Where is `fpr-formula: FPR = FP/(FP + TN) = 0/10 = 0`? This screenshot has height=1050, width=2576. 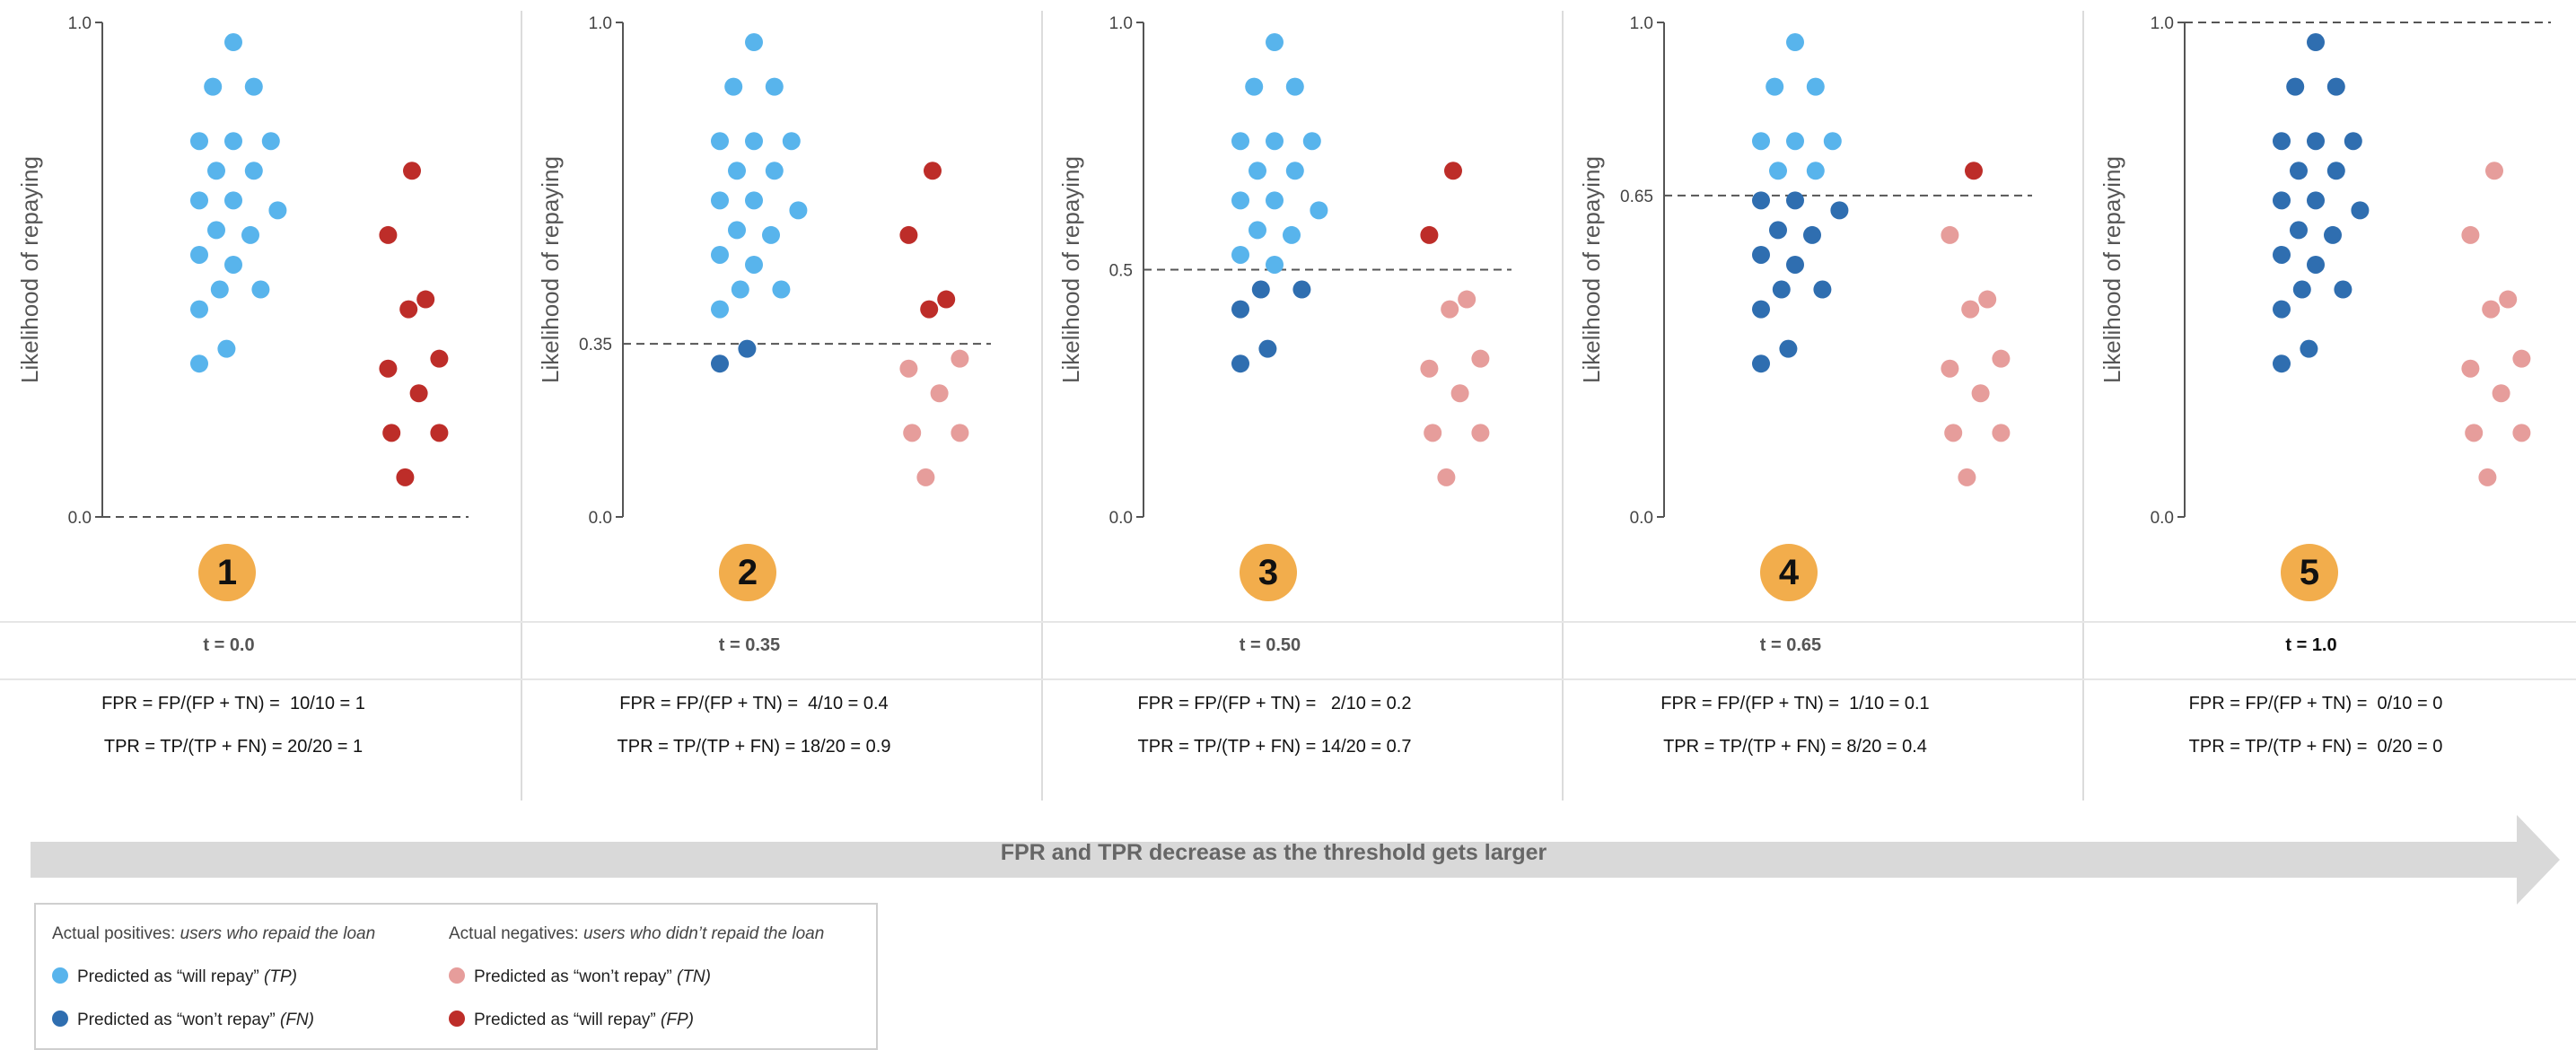
fpr-formula: FPR = FP/(FP + TN) = 0/10 = 0 is located at coordinates (2315, 703).